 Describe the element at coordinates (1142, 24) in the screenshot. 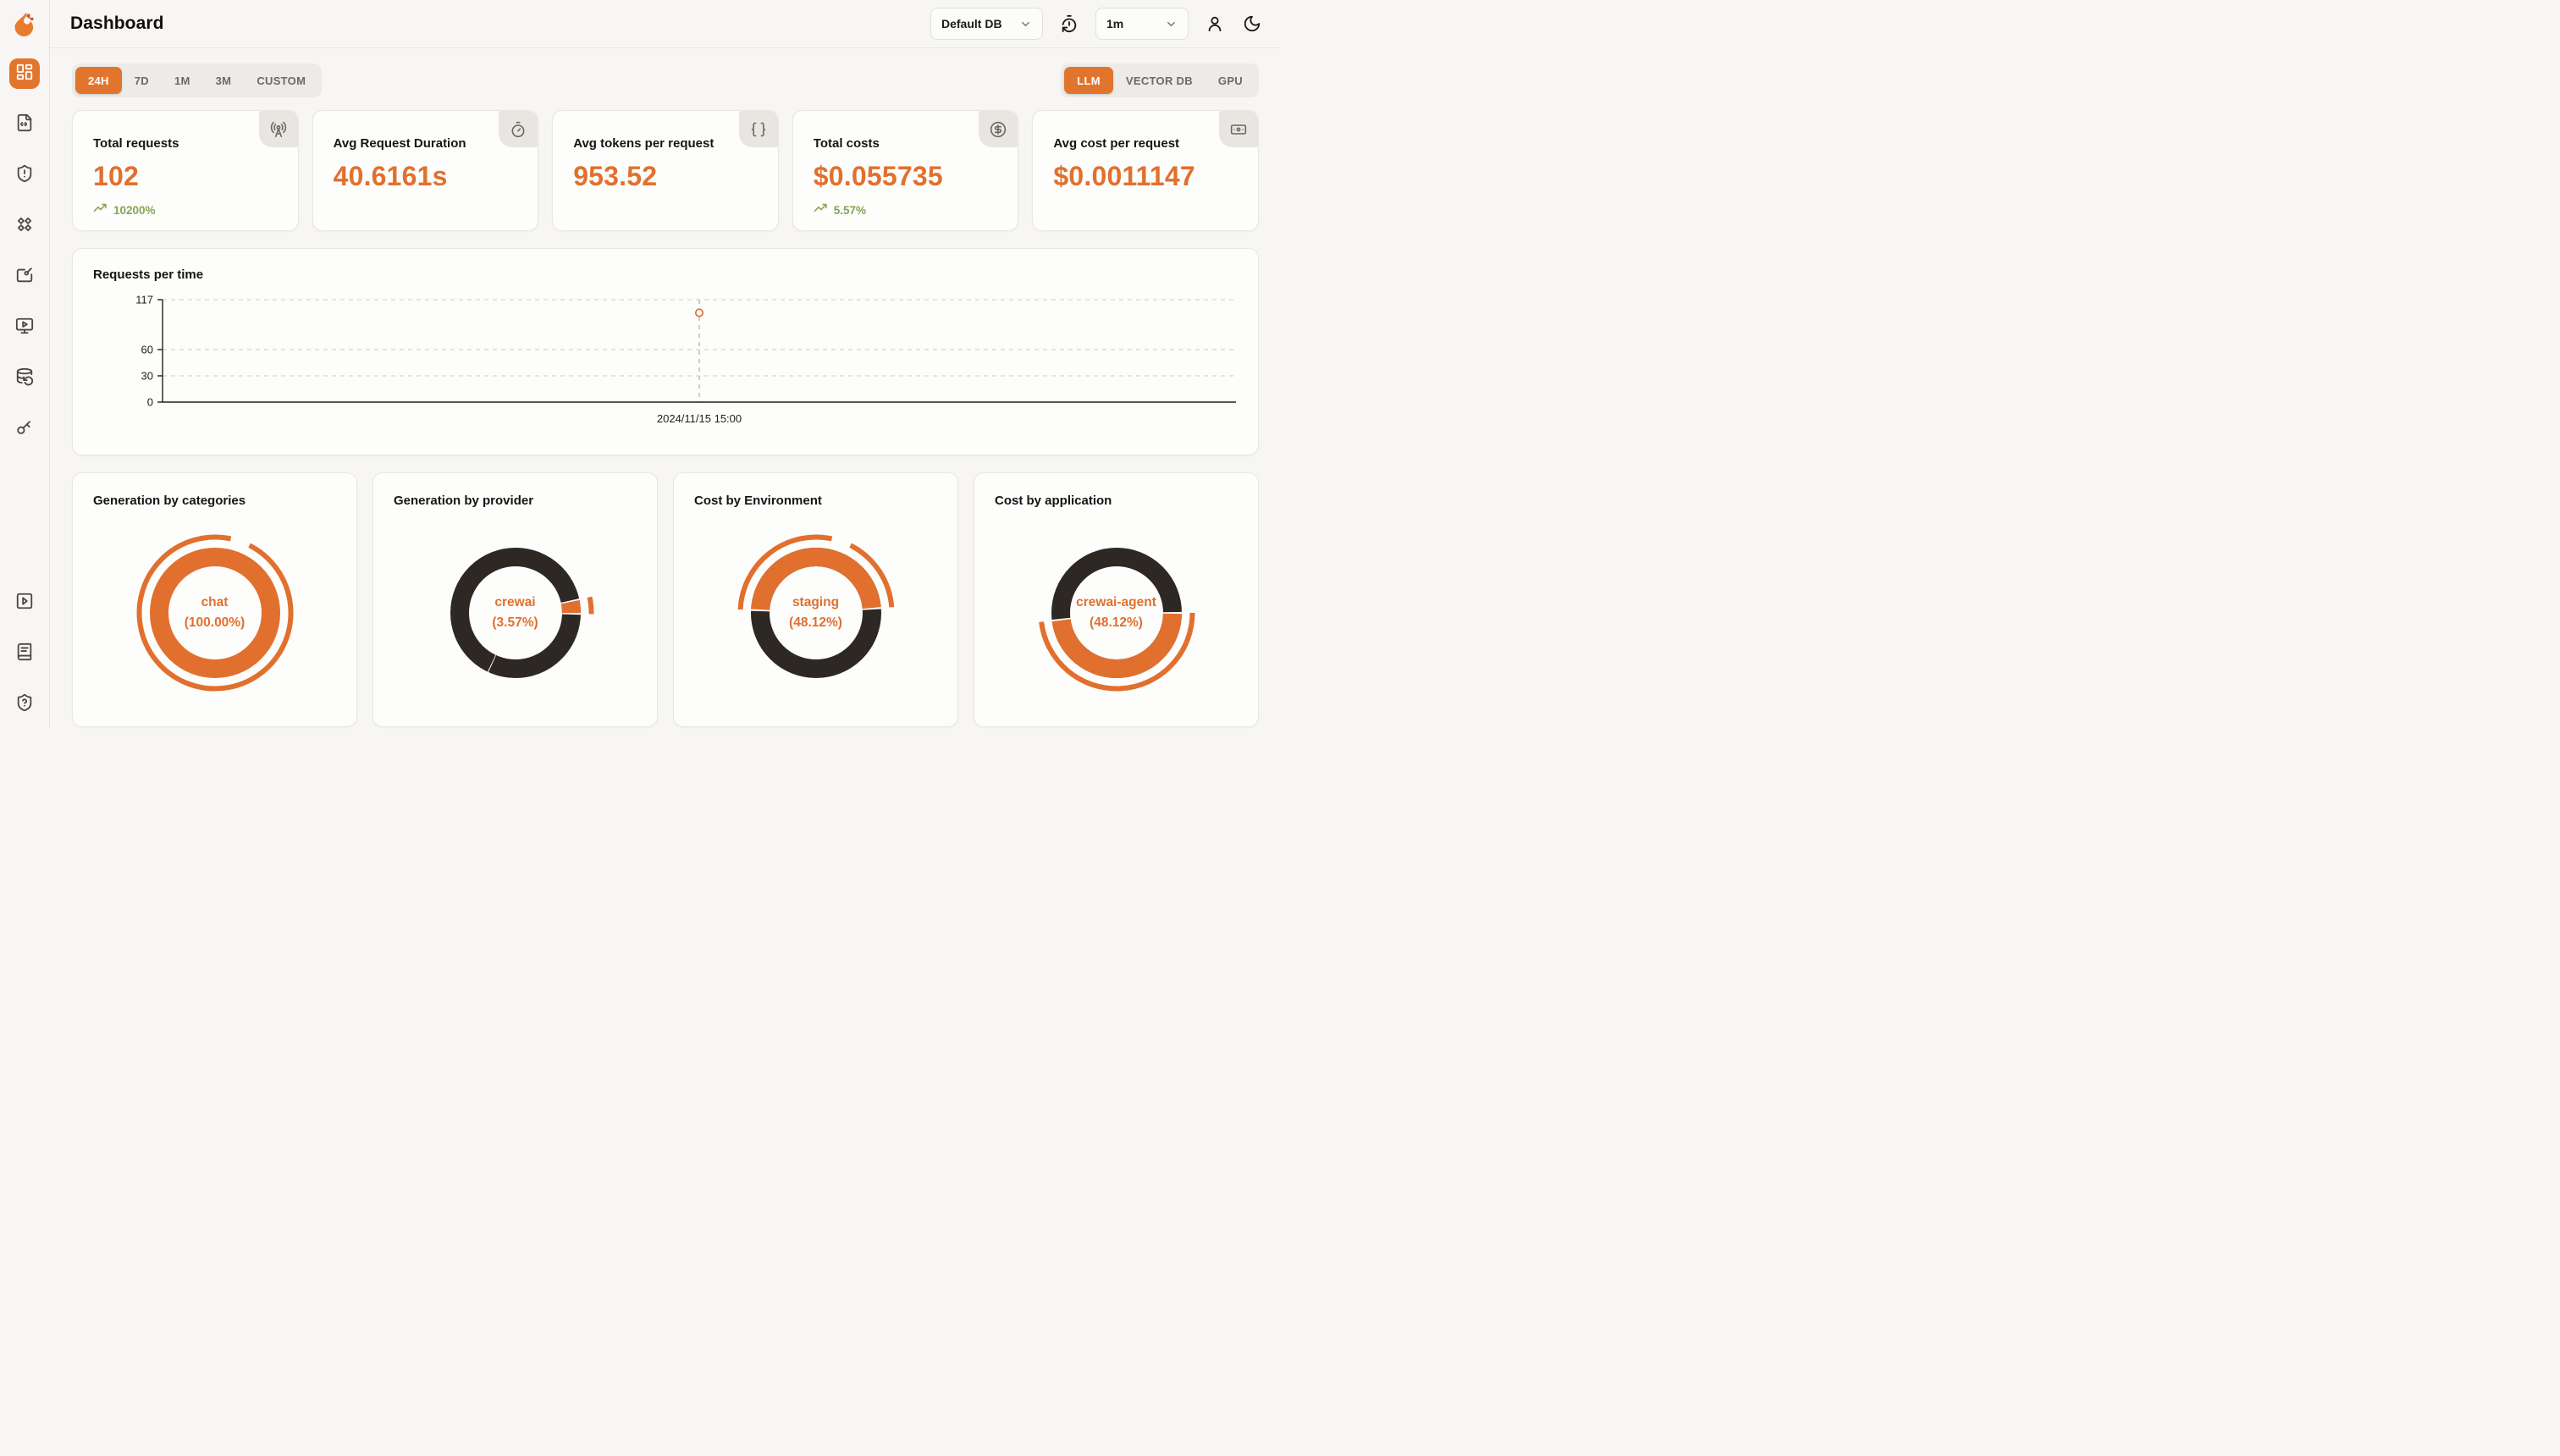

I see `interval-select: 1m` at that location.